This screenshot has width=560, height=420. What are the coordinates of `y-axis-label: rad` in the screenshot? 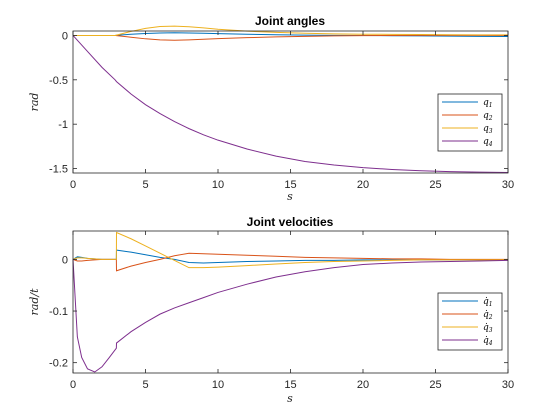 It's located at (34, 102).